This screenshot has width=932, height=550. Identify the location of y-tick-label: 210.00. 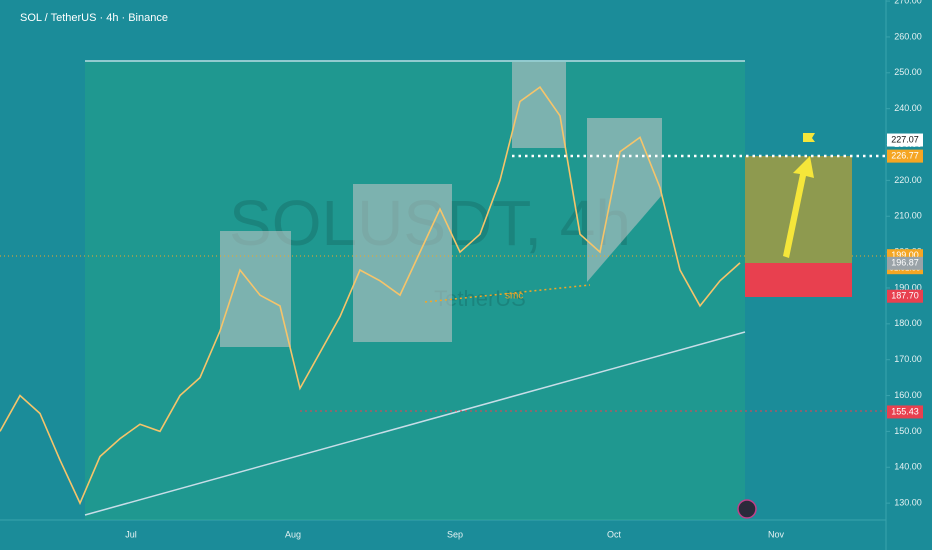
(908, 216).